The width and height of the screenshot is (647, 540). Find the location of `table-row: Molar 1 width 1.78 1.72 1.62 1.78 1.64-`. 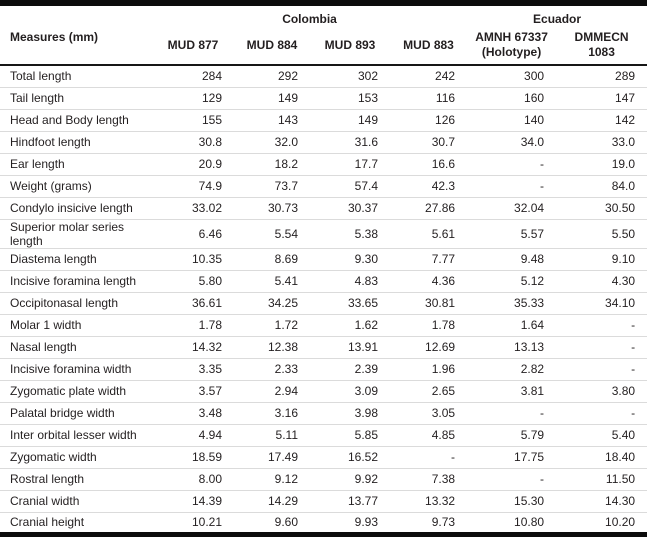

table-row: Molar 1 width 1.78 1.72 1.62 1.78 1.64- is located at coordinates (323, 325).